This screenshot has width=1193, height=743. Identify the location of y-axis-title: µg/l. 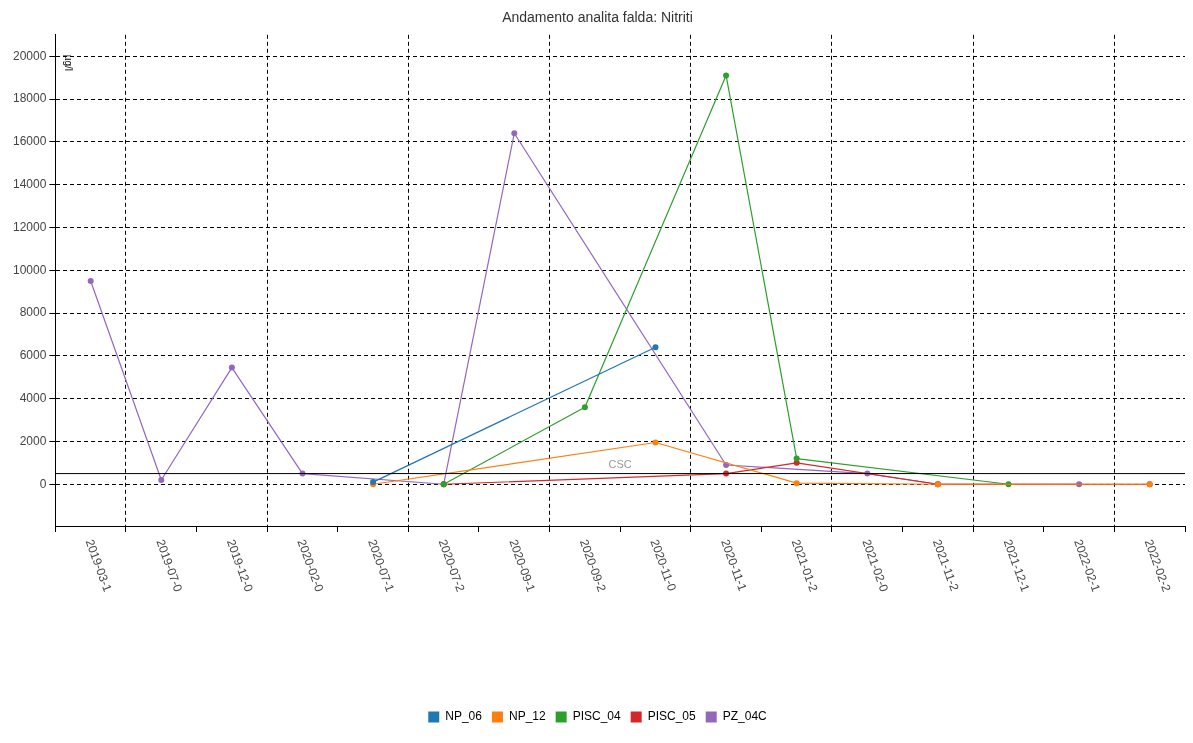
(68, 62).